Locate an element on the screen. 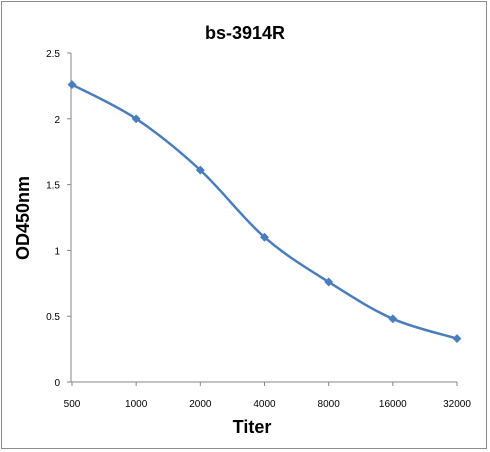 This screenshot has height=452, width=490. x-tick-label: 32000 is located at coordinates (457, 404).